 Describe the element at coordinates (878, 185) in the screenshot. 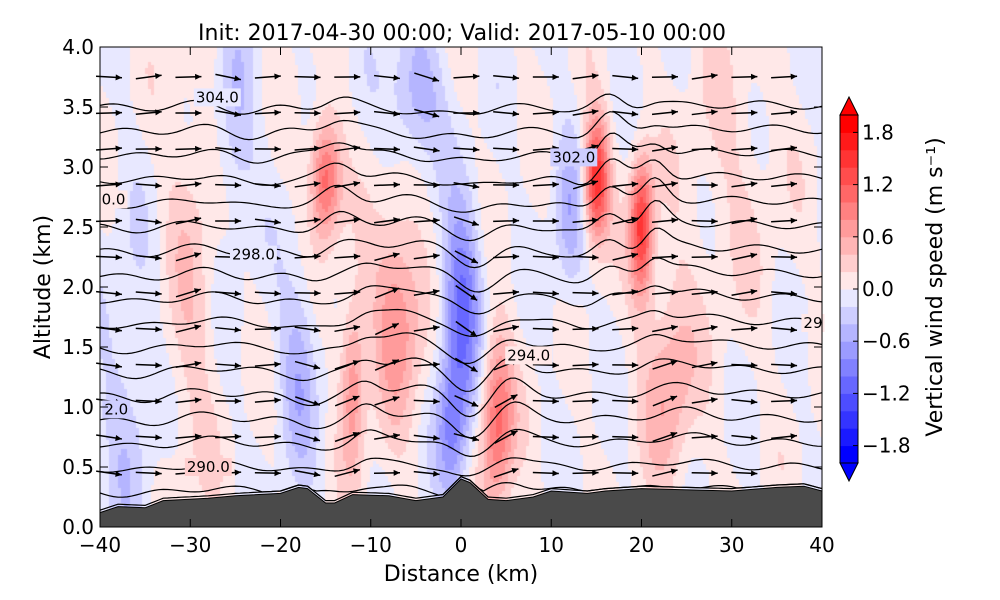

I see `colorbar-tick-label: 1.2` at that location.